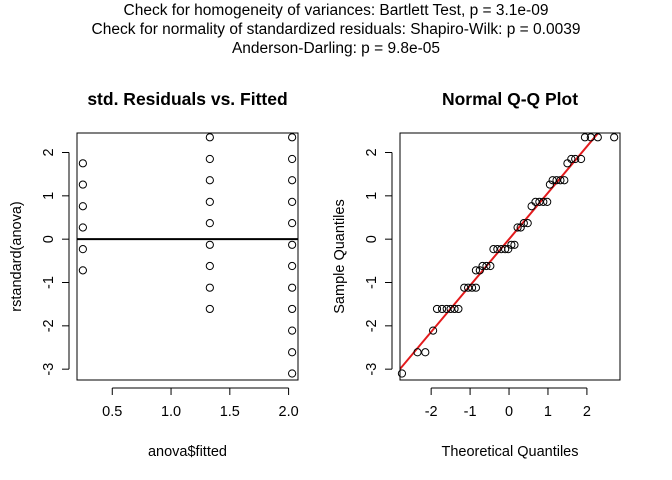  What do you see at coordinates (49, 369) in the screenshot?
I see `residuals-y-tick-label-0: -3` at bounding box center [49, 369].